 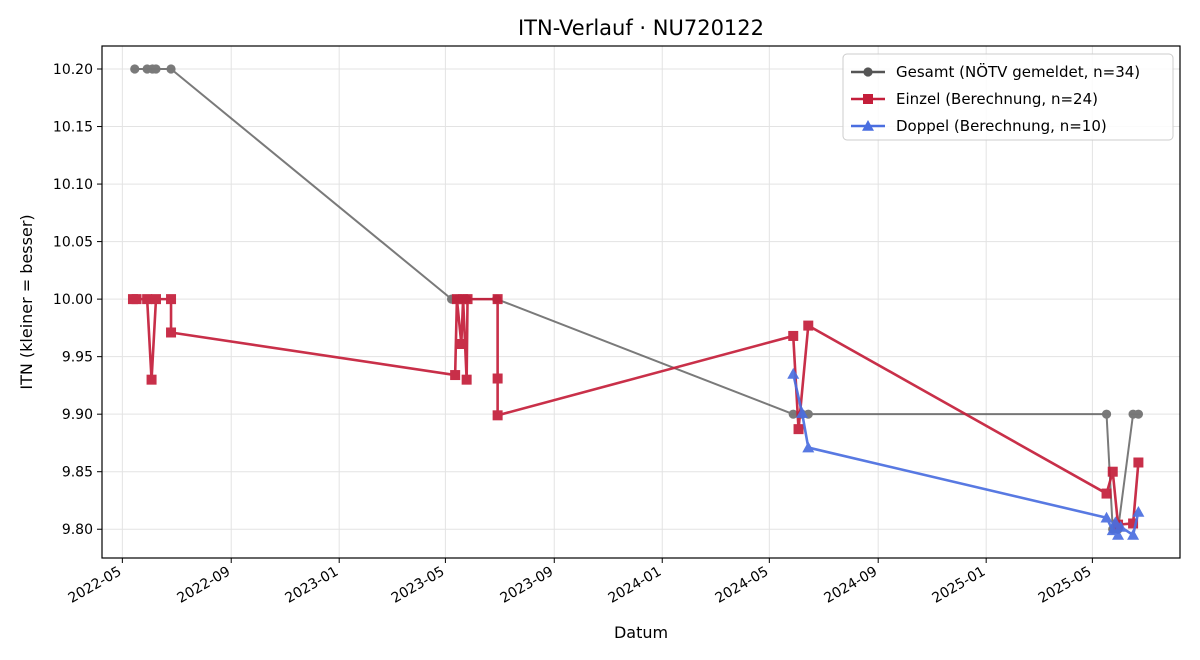 What do you see at coordinates (868, 99) in the screenshot?
I see `legend-marker-einzel` at bounding box center [868, 99].